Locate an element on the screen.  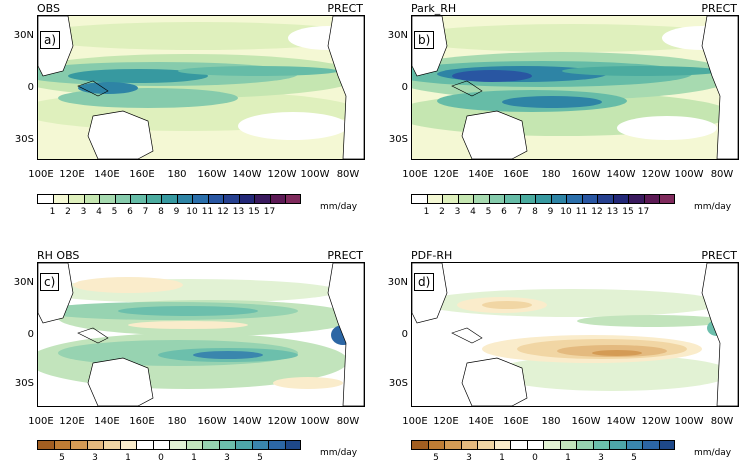
panel-c-ytick-30s: 30S is located at coordinates (24, 383).